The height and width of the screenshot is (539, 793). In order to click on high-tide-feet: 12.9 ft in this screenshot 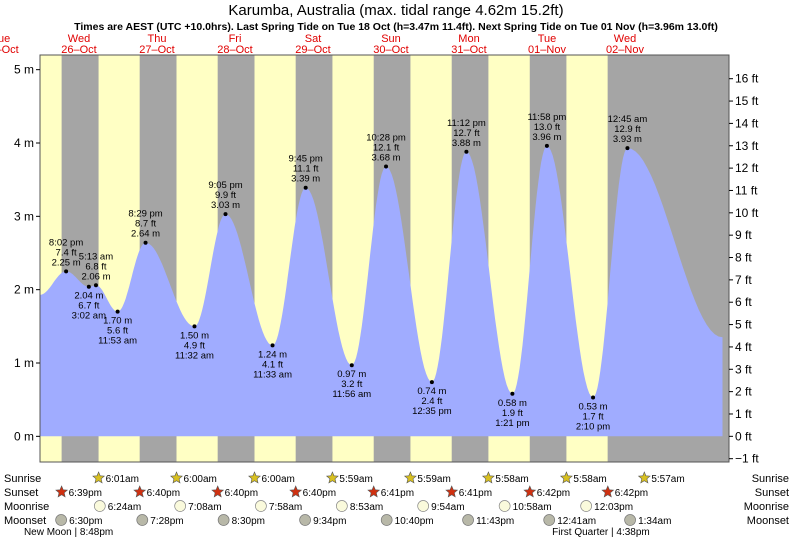, I will do `click(627, 129)`.